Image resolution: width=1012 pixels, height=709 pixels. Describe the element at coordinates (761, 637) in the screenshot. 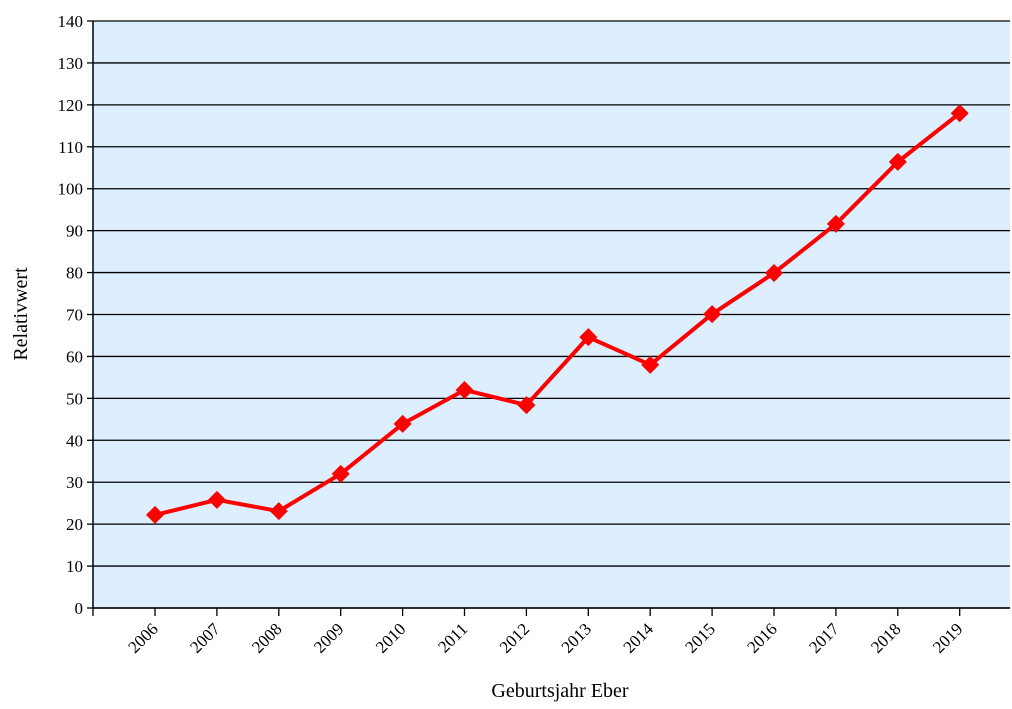

I see `x-tick-label: 2016` at that location.